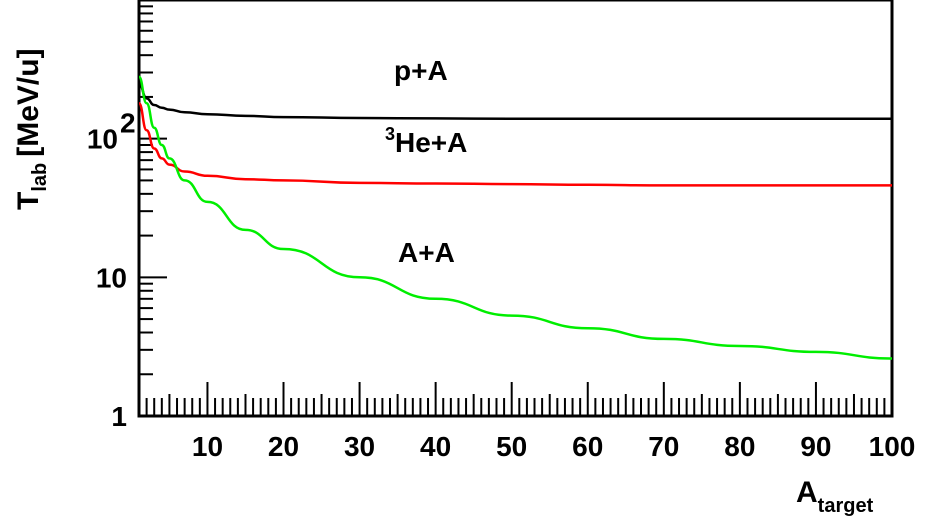 Image resolution: width=926 pixels, height=520 pixels. Describe the element at coordinates (390, 134) in the screenshot. I see `series-label-3he-sup: 3` at that location.